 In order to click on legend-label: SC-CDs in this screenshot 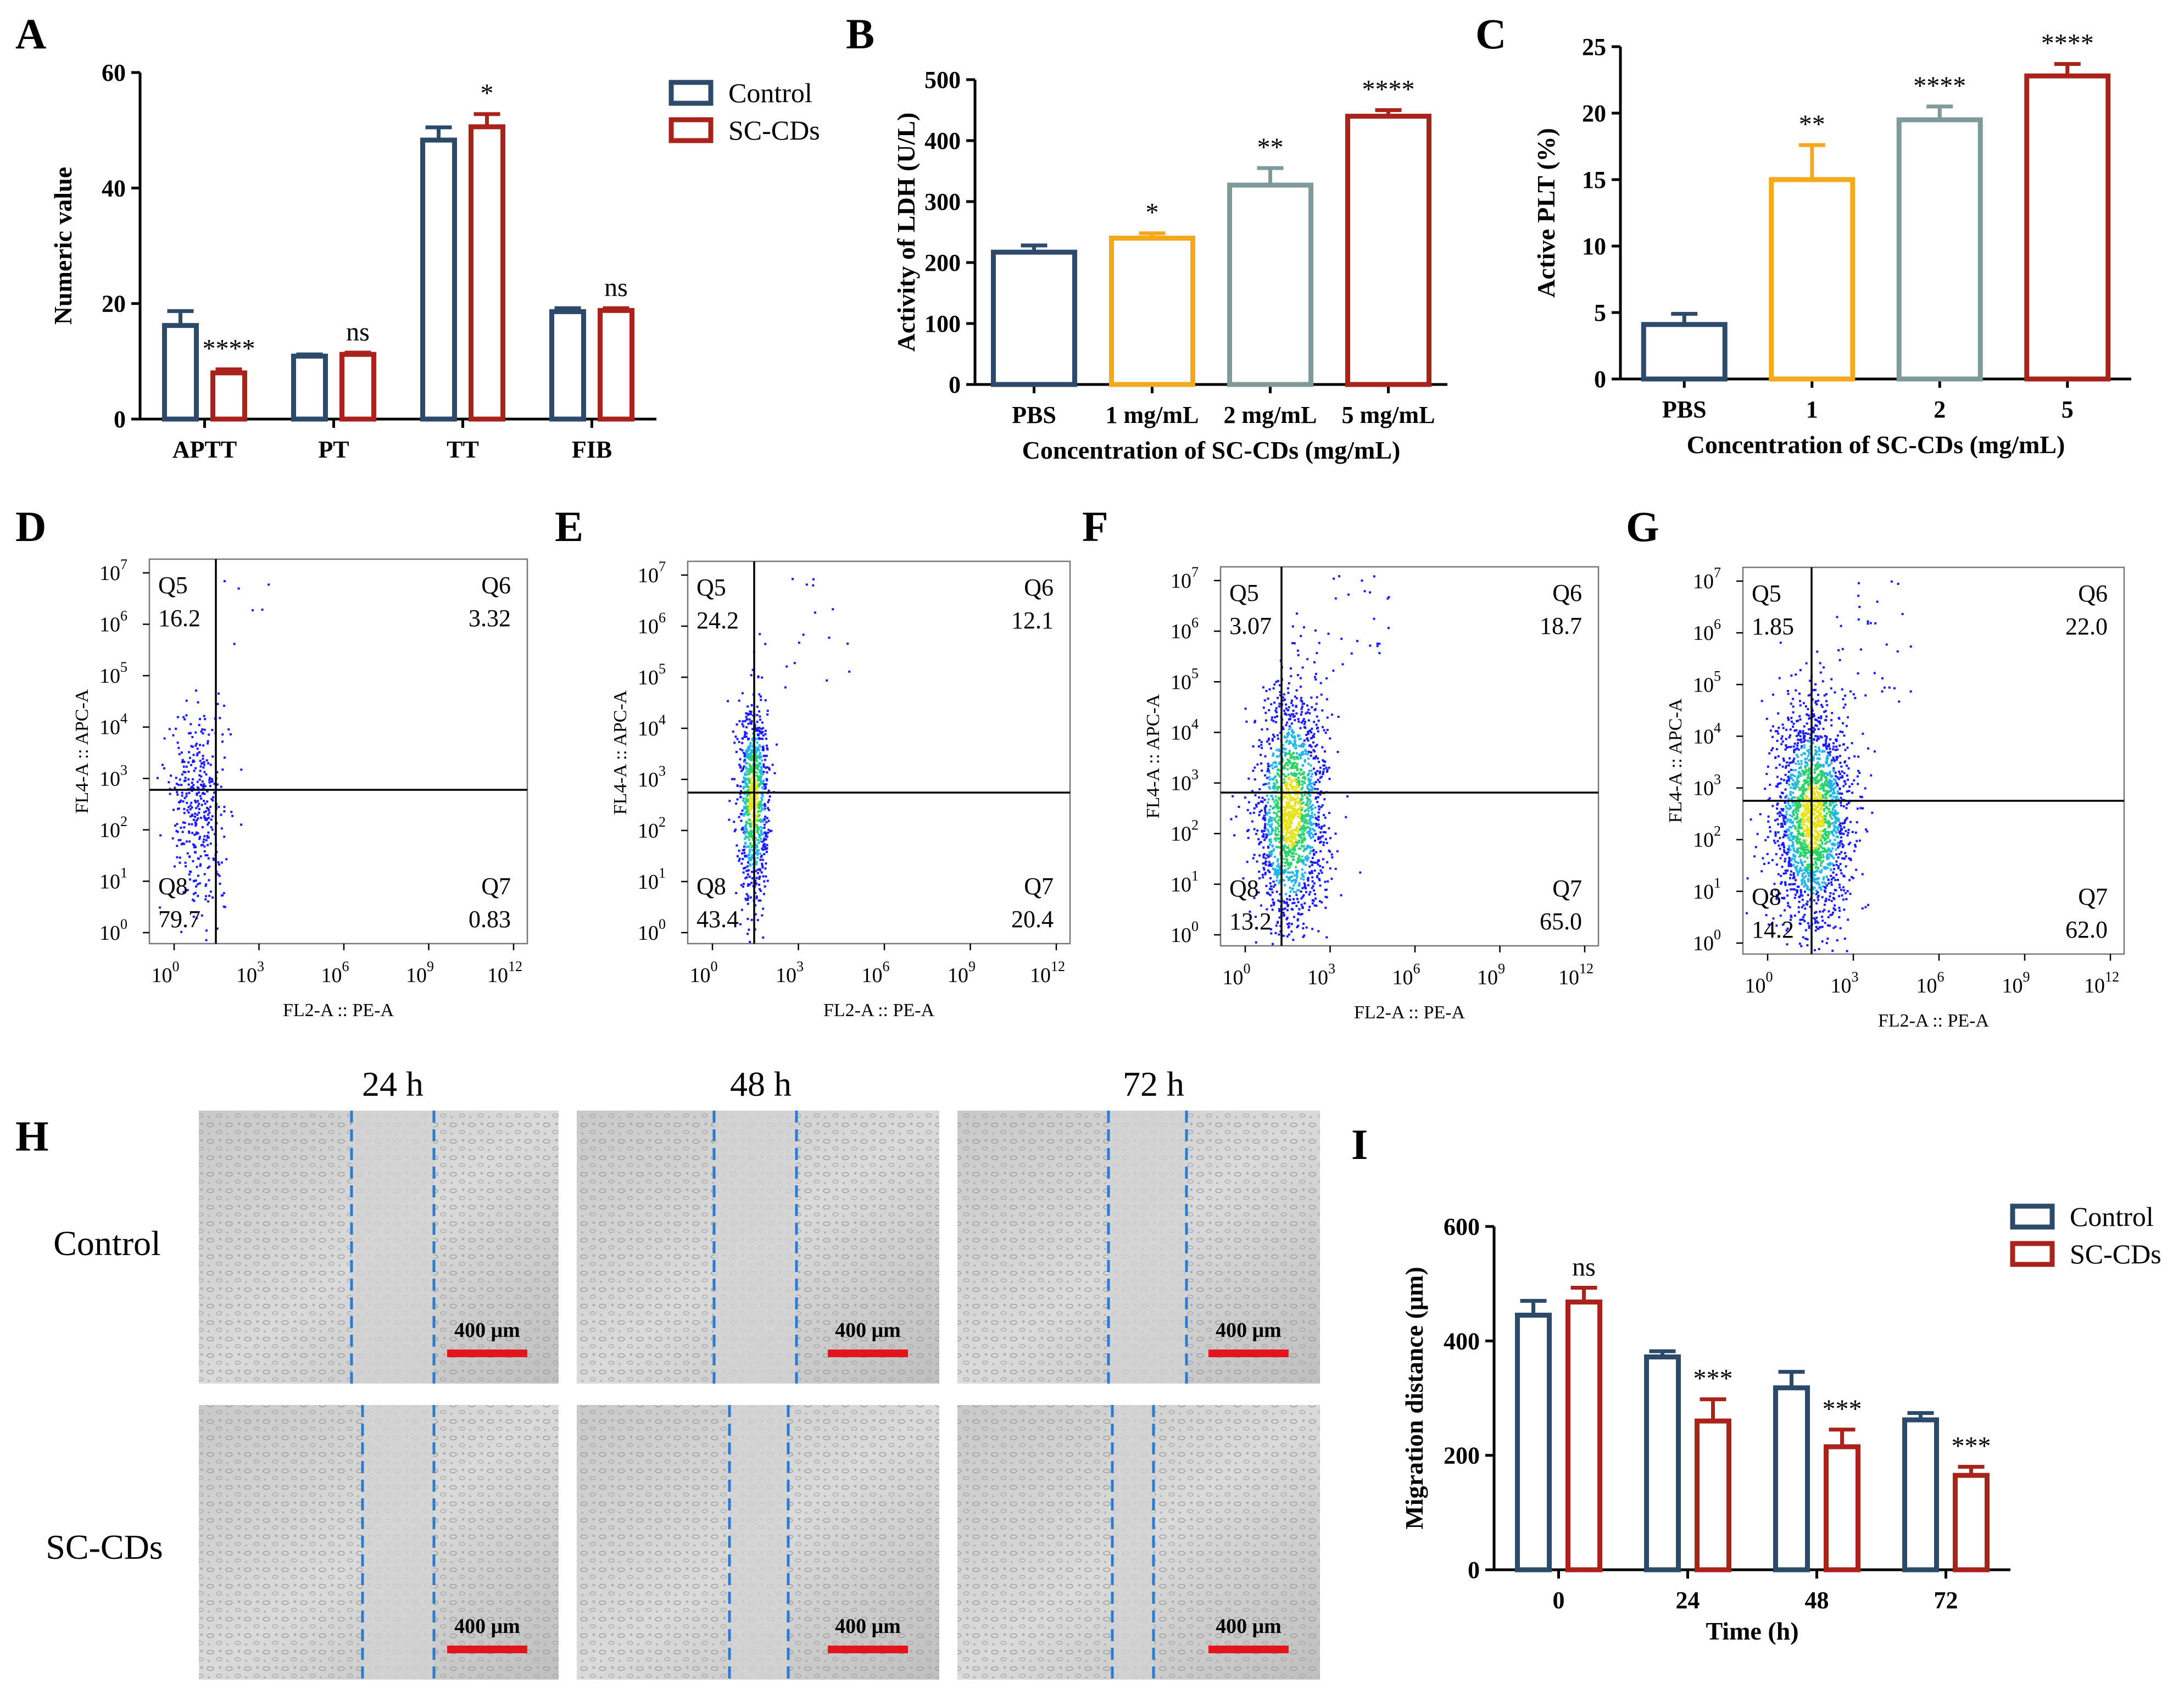, I will do `click(2115, 1254)`.